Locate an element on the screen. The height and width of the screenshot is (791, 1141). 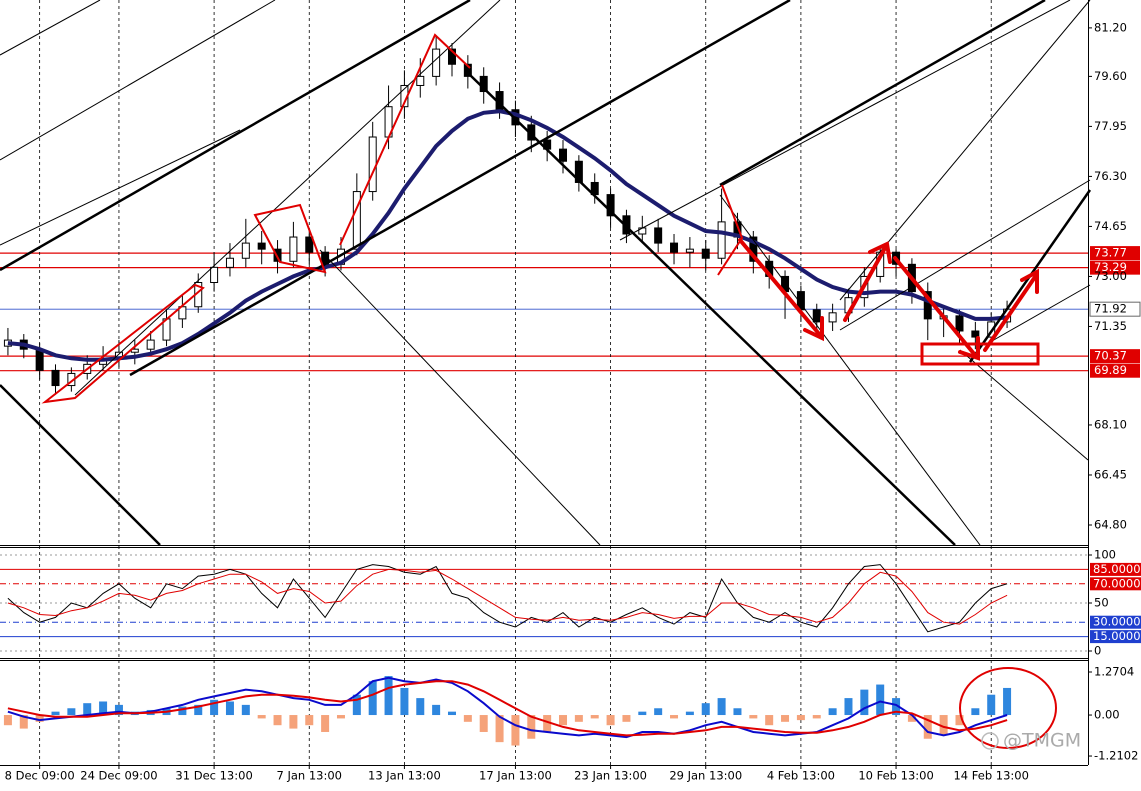
x-tick-label: 7 Jan 13:00 is located at coordinates (310, 776).